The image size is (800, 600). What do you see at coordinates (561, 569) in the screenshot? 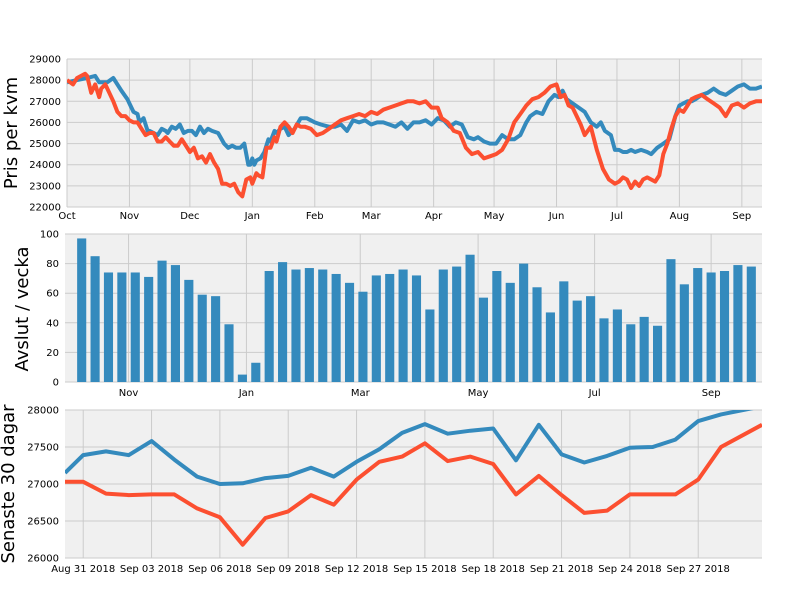
I see `x-tick-label: Sep 21 2018` at bounding box center [561, 569].